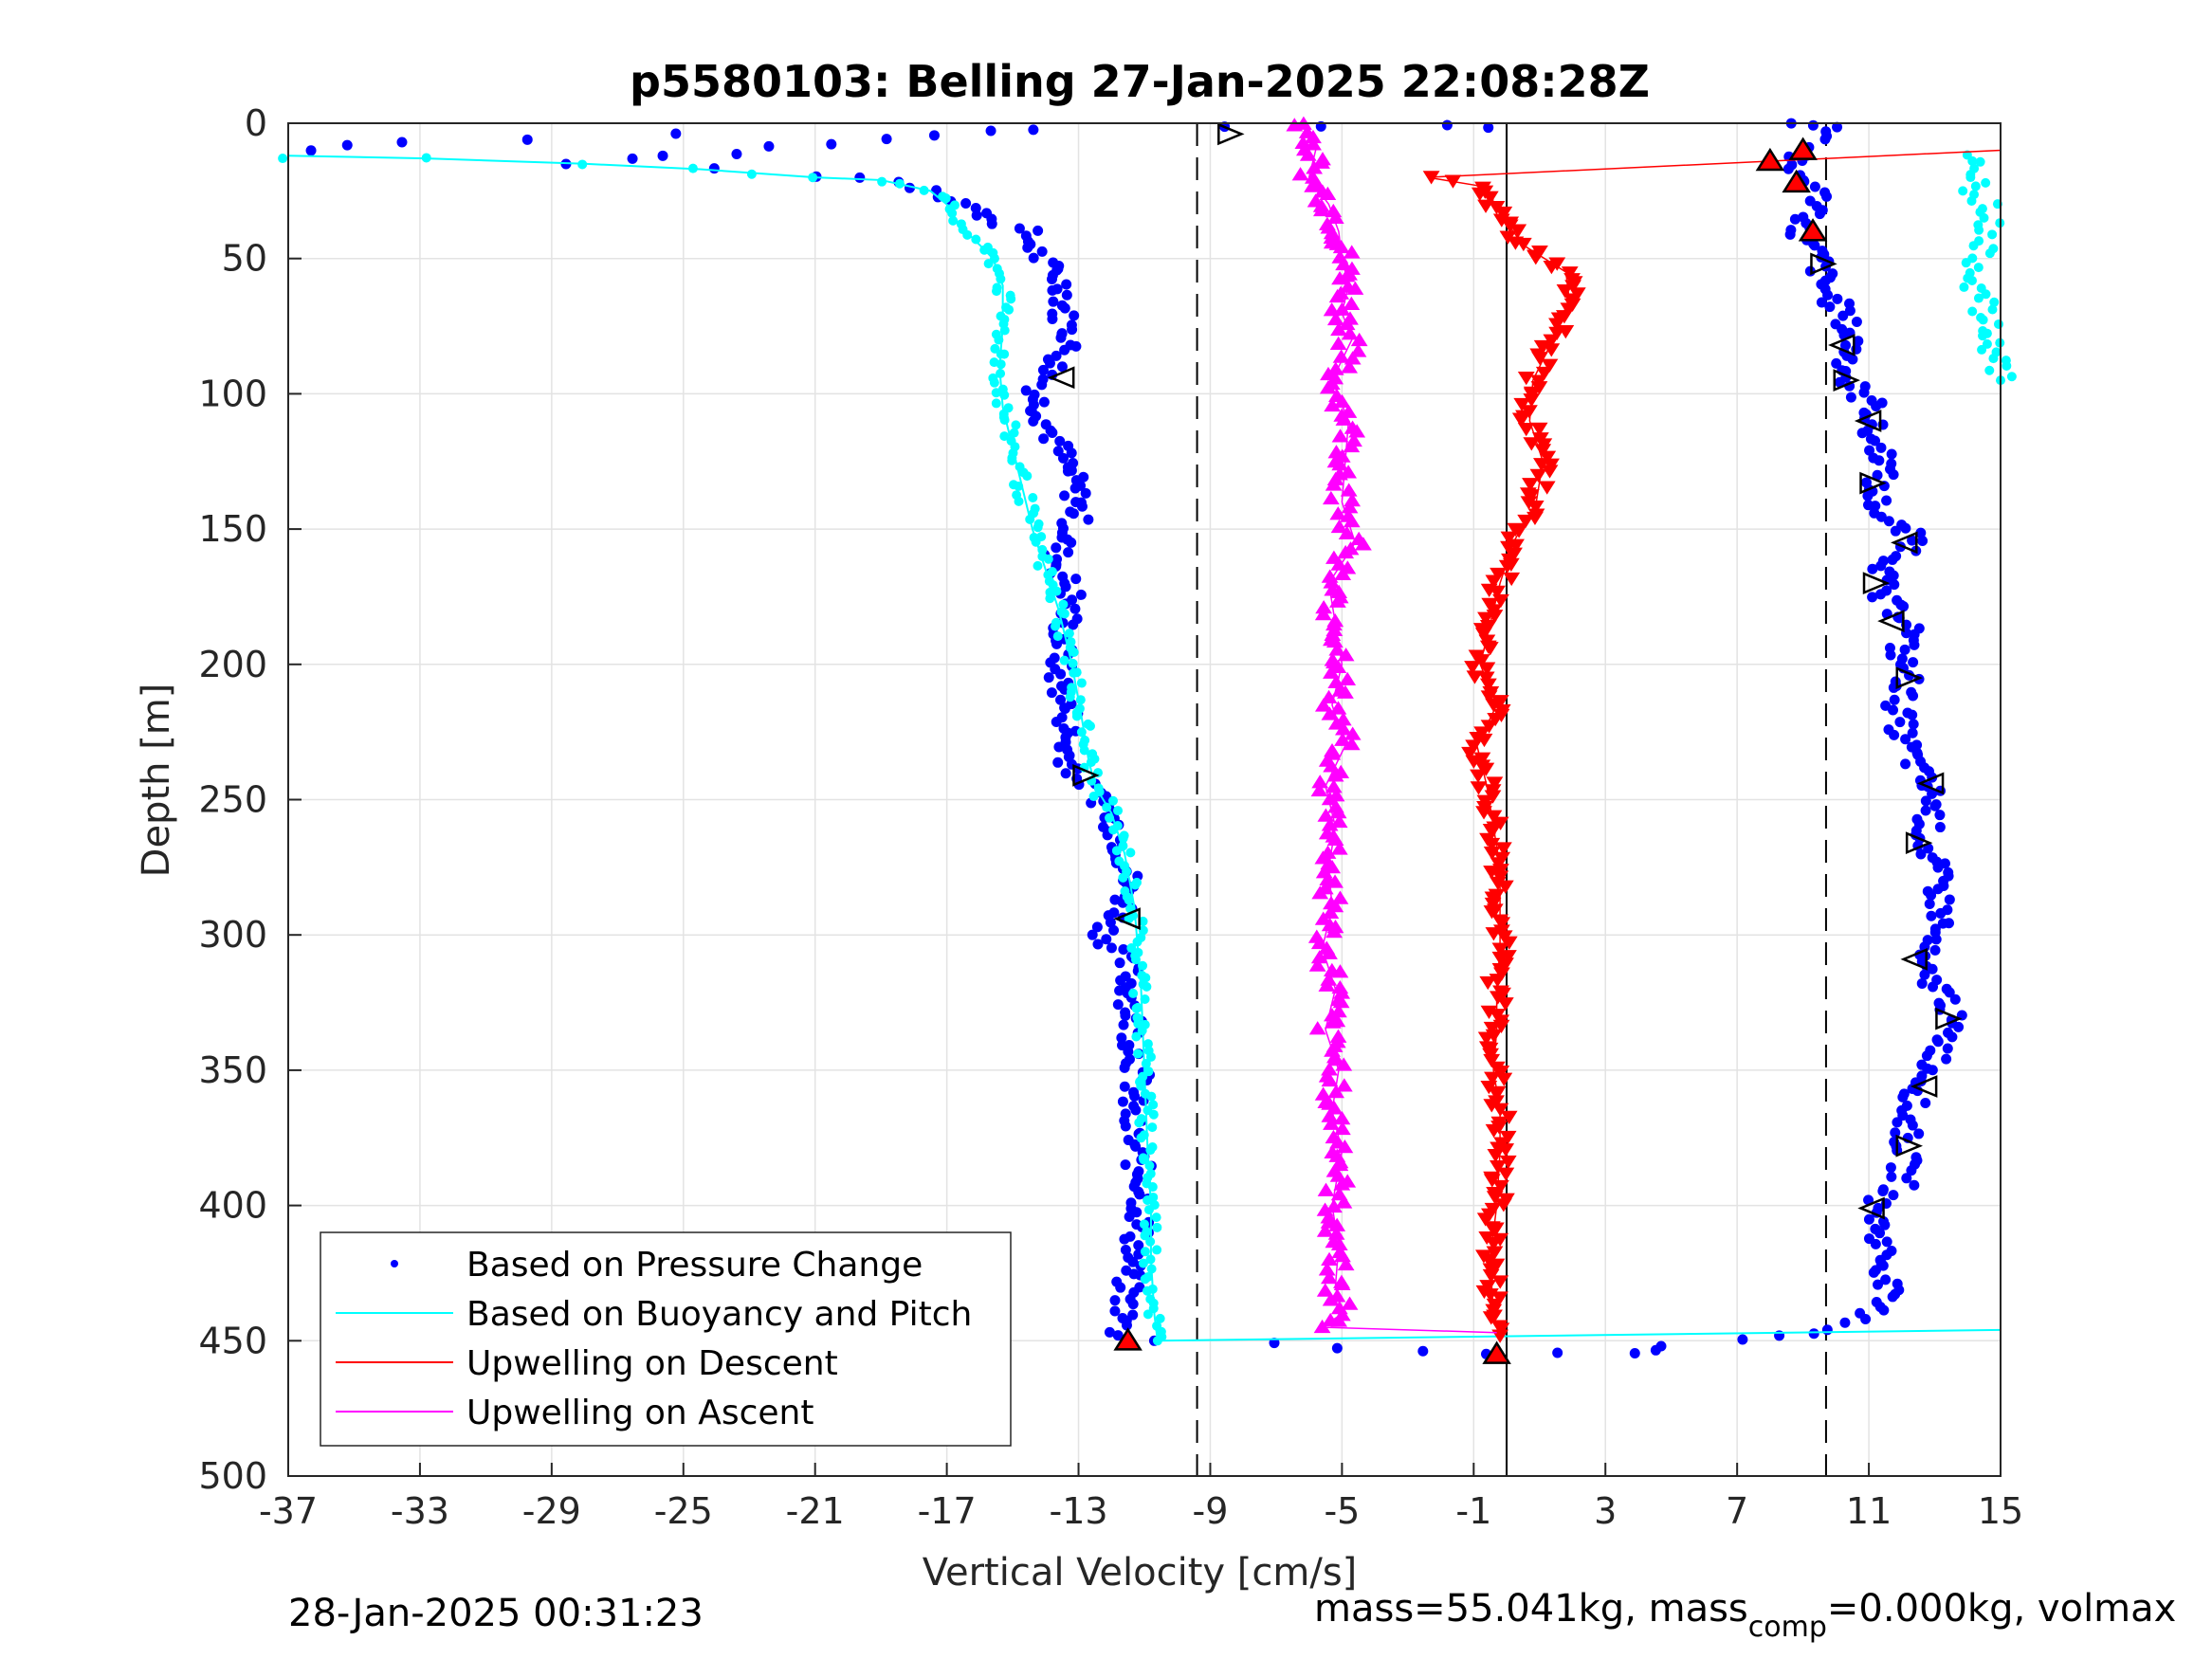 The height and width of the screenshot is (1659, 2212). Describe the element at coordinates (1579, 1335) in the screenshot. I see `buoyancy-pitch-connector` at that location.